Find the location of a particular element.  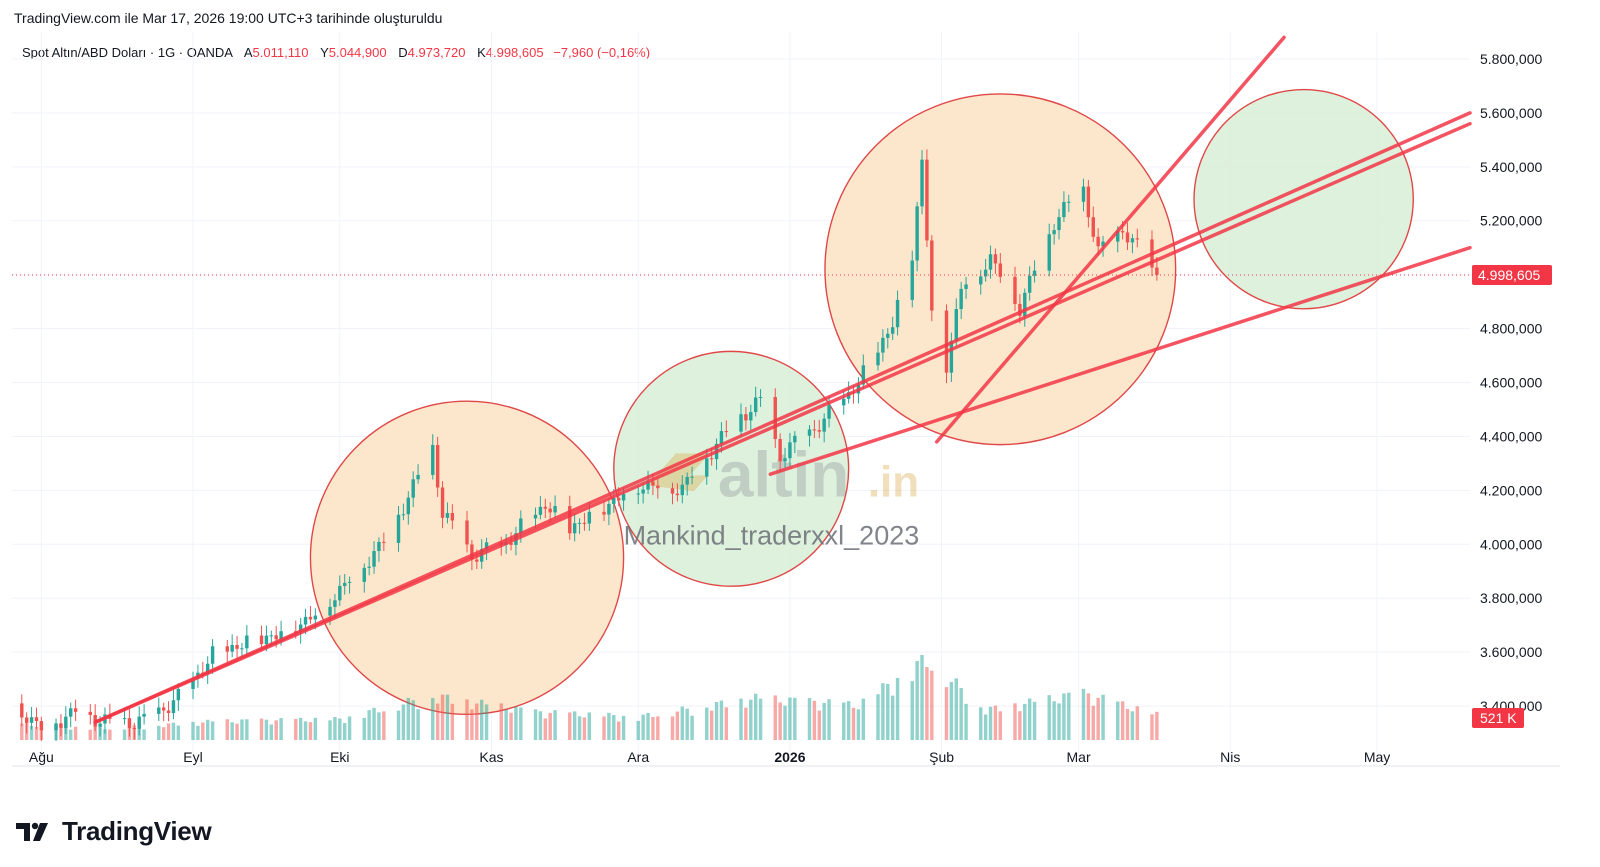

watermark-logo-suffix: .in is located at coordinates (893, 481).